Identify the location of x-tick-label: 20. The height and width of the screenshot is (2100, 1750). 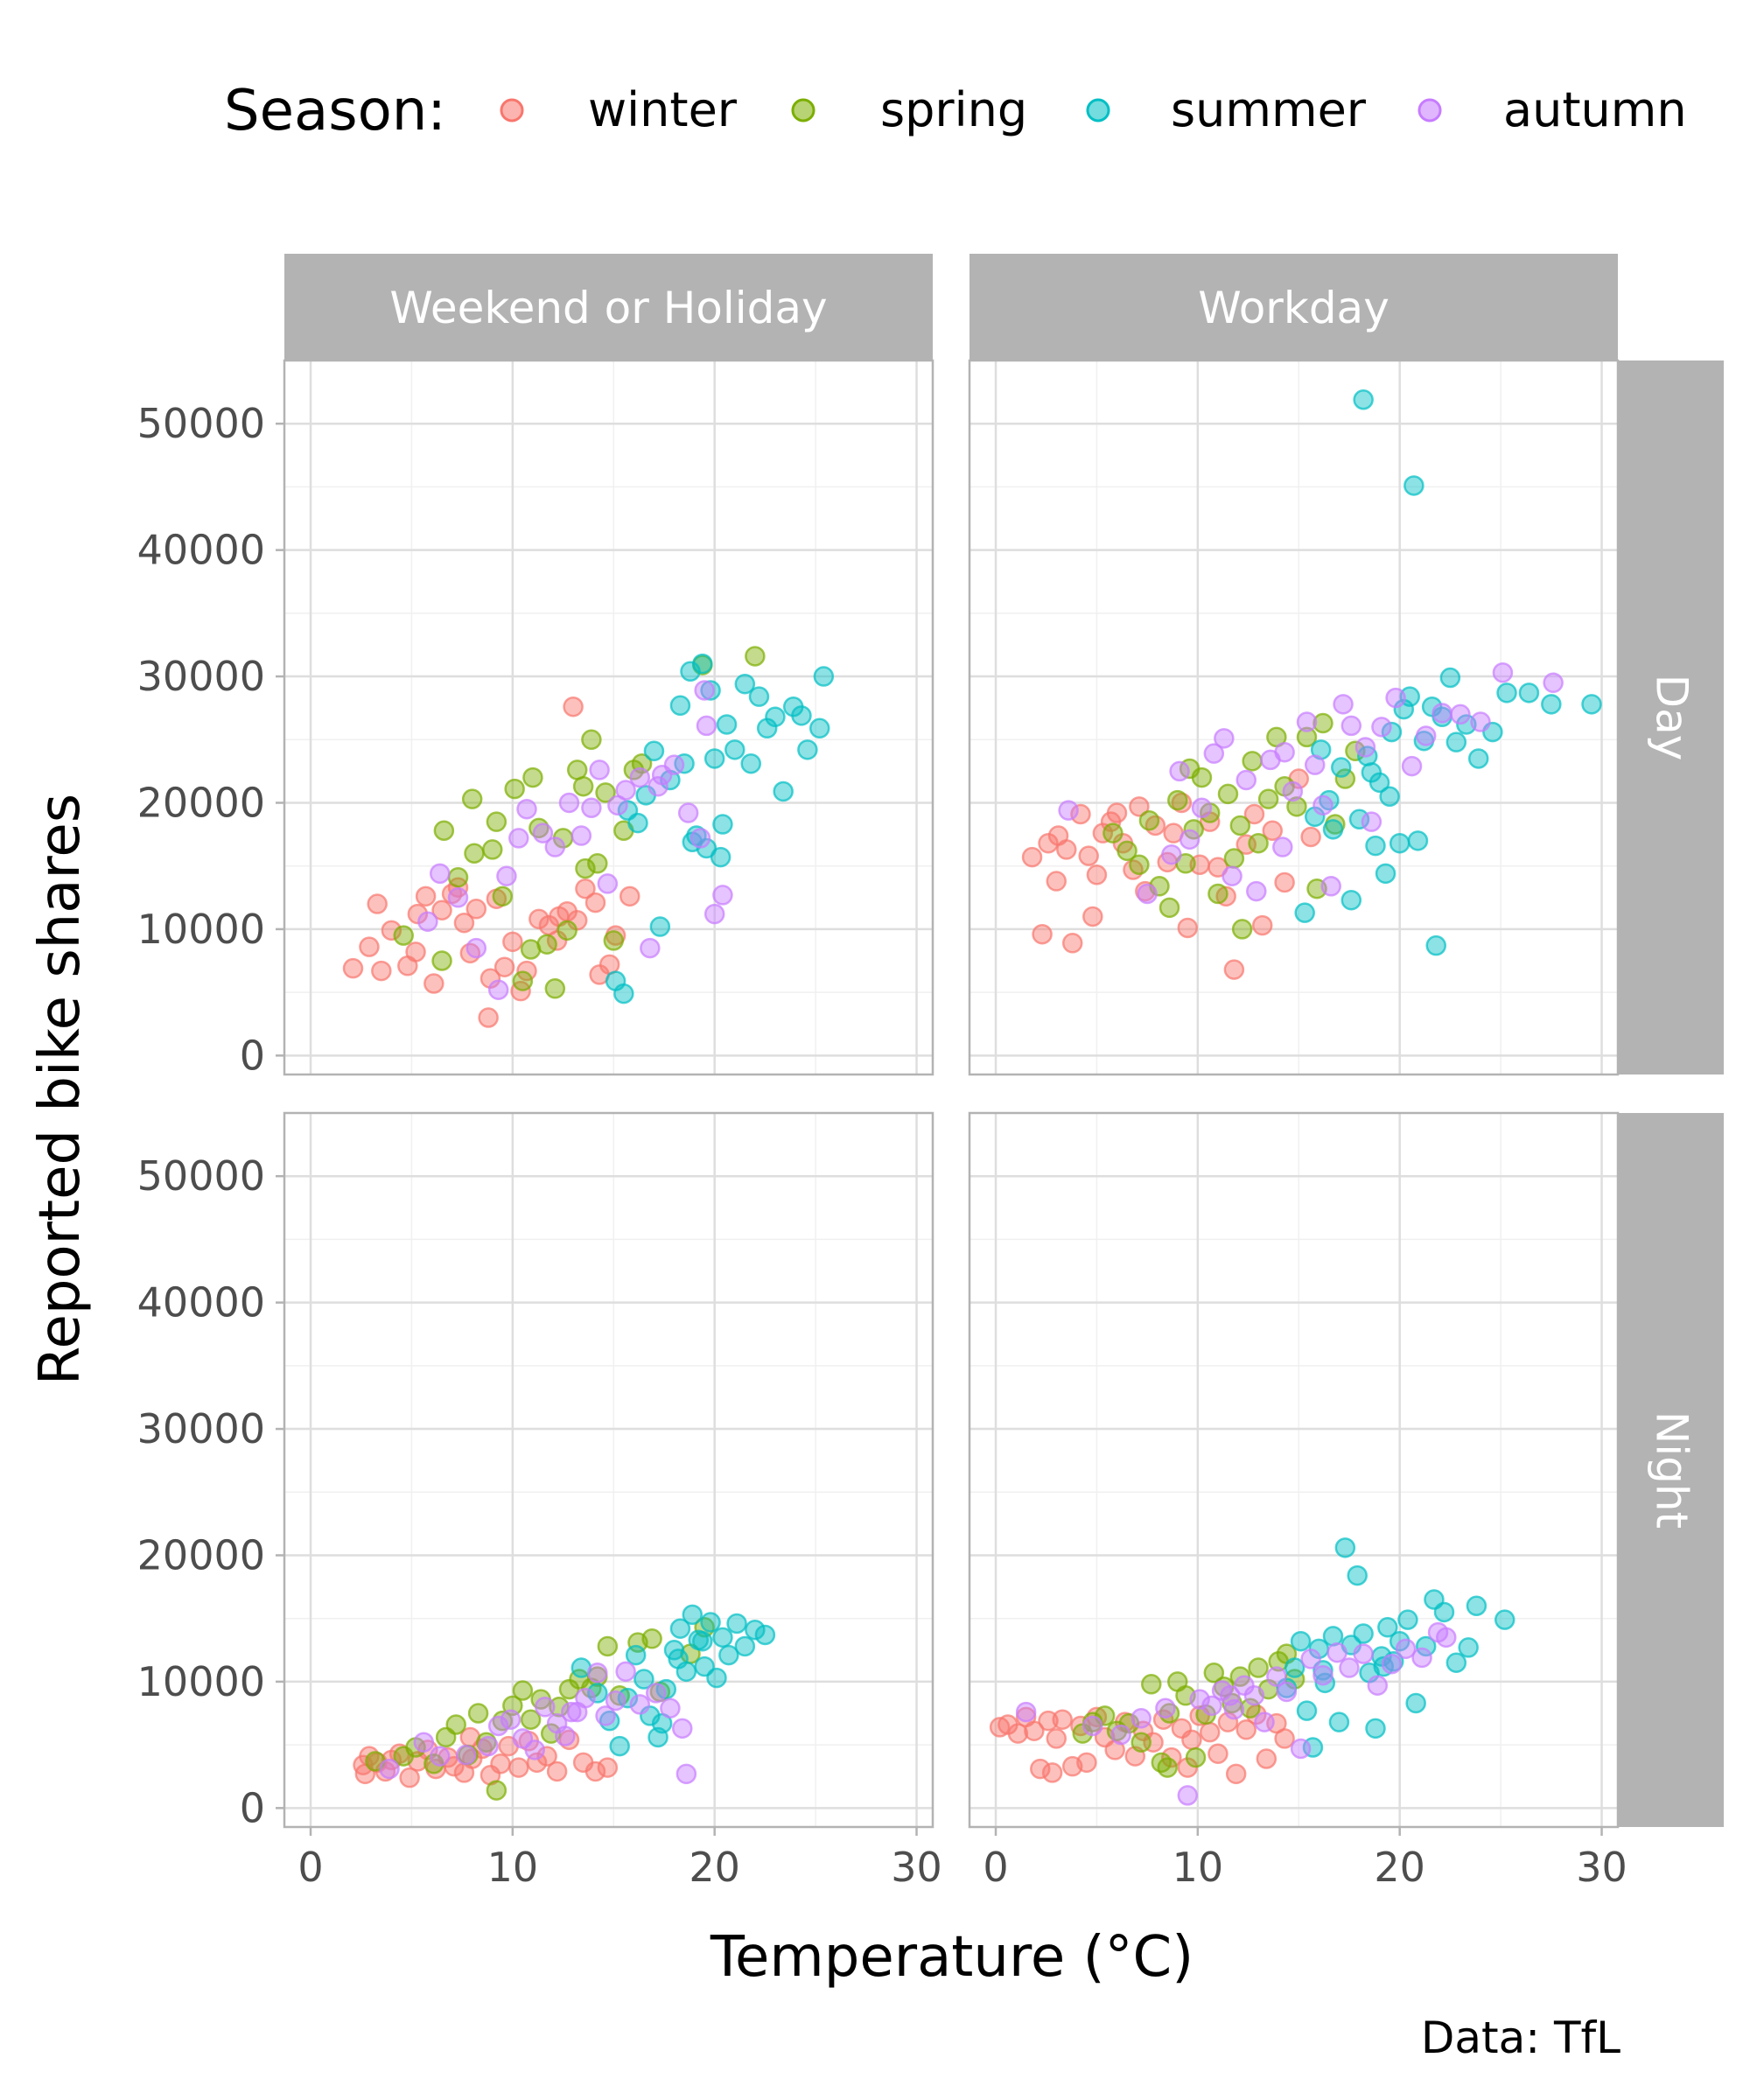
(1399, 1867).